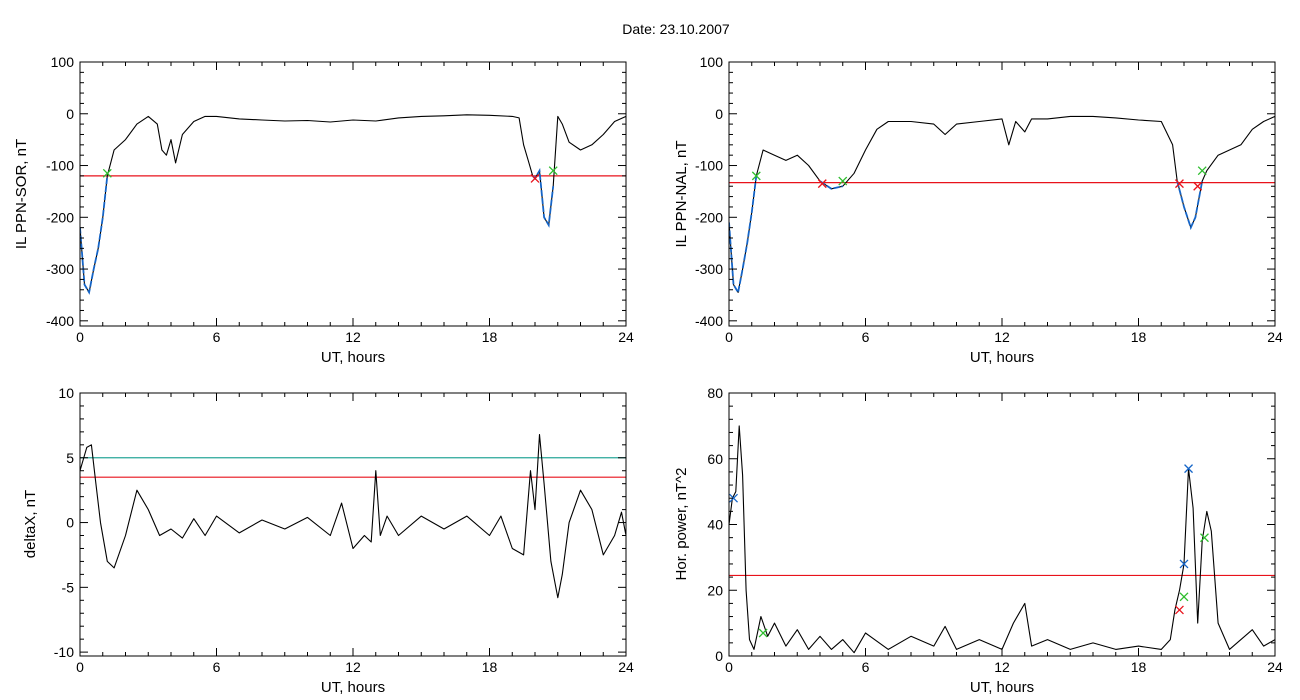 This screenshot has height=700, width=1300. Describe the element at coordinates (715, 590) in the screenshot. I see `y-tick-label: 20` at that location.